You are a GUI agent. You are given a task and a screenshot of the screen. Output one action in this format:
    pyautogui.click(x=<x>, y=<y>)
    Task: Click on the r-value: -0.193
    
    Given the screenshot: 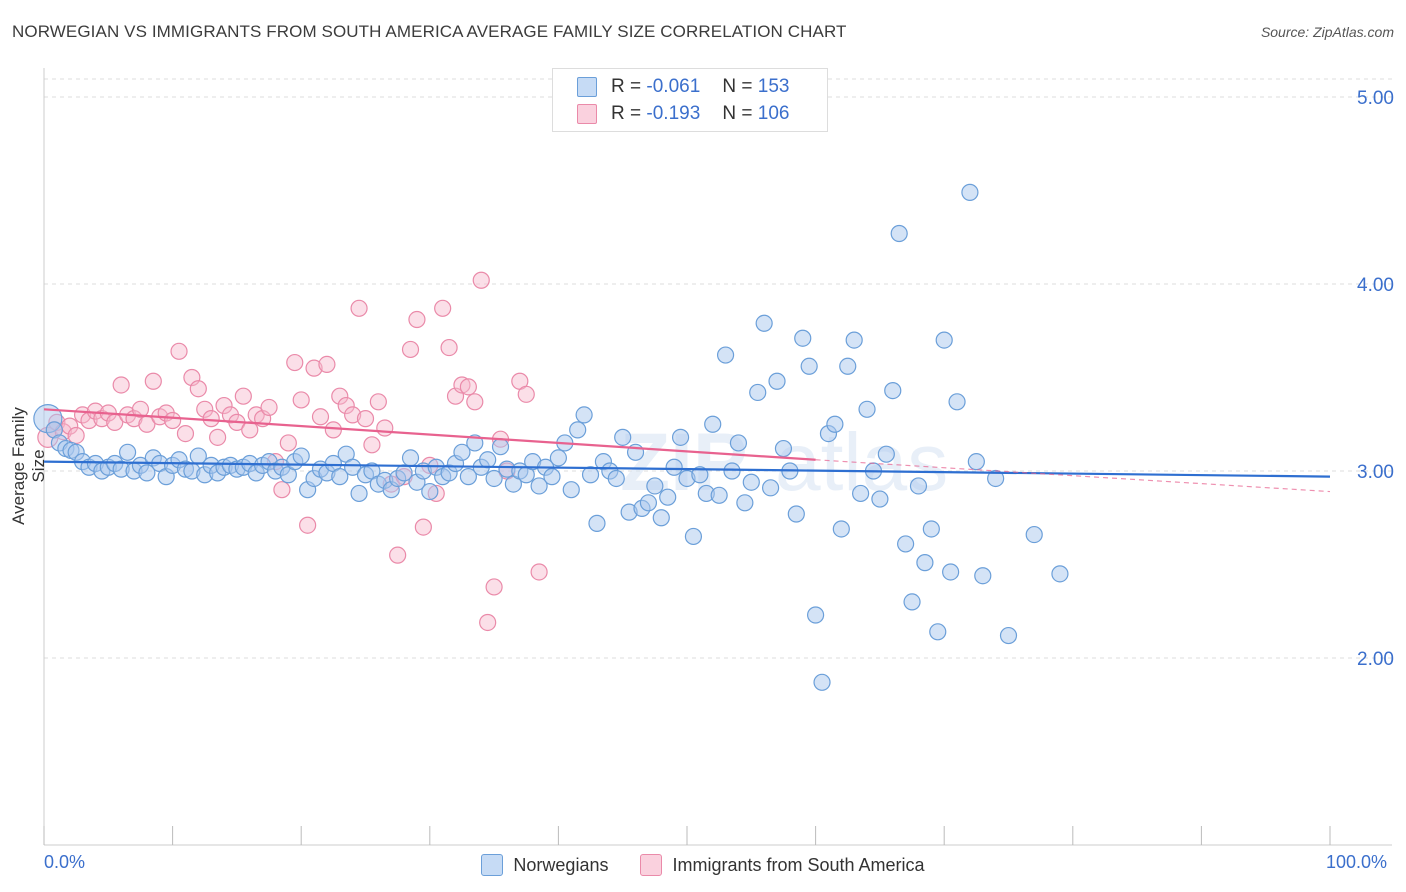 What is the action you would take?
    pyautogui.click(x=673, y=113)
    